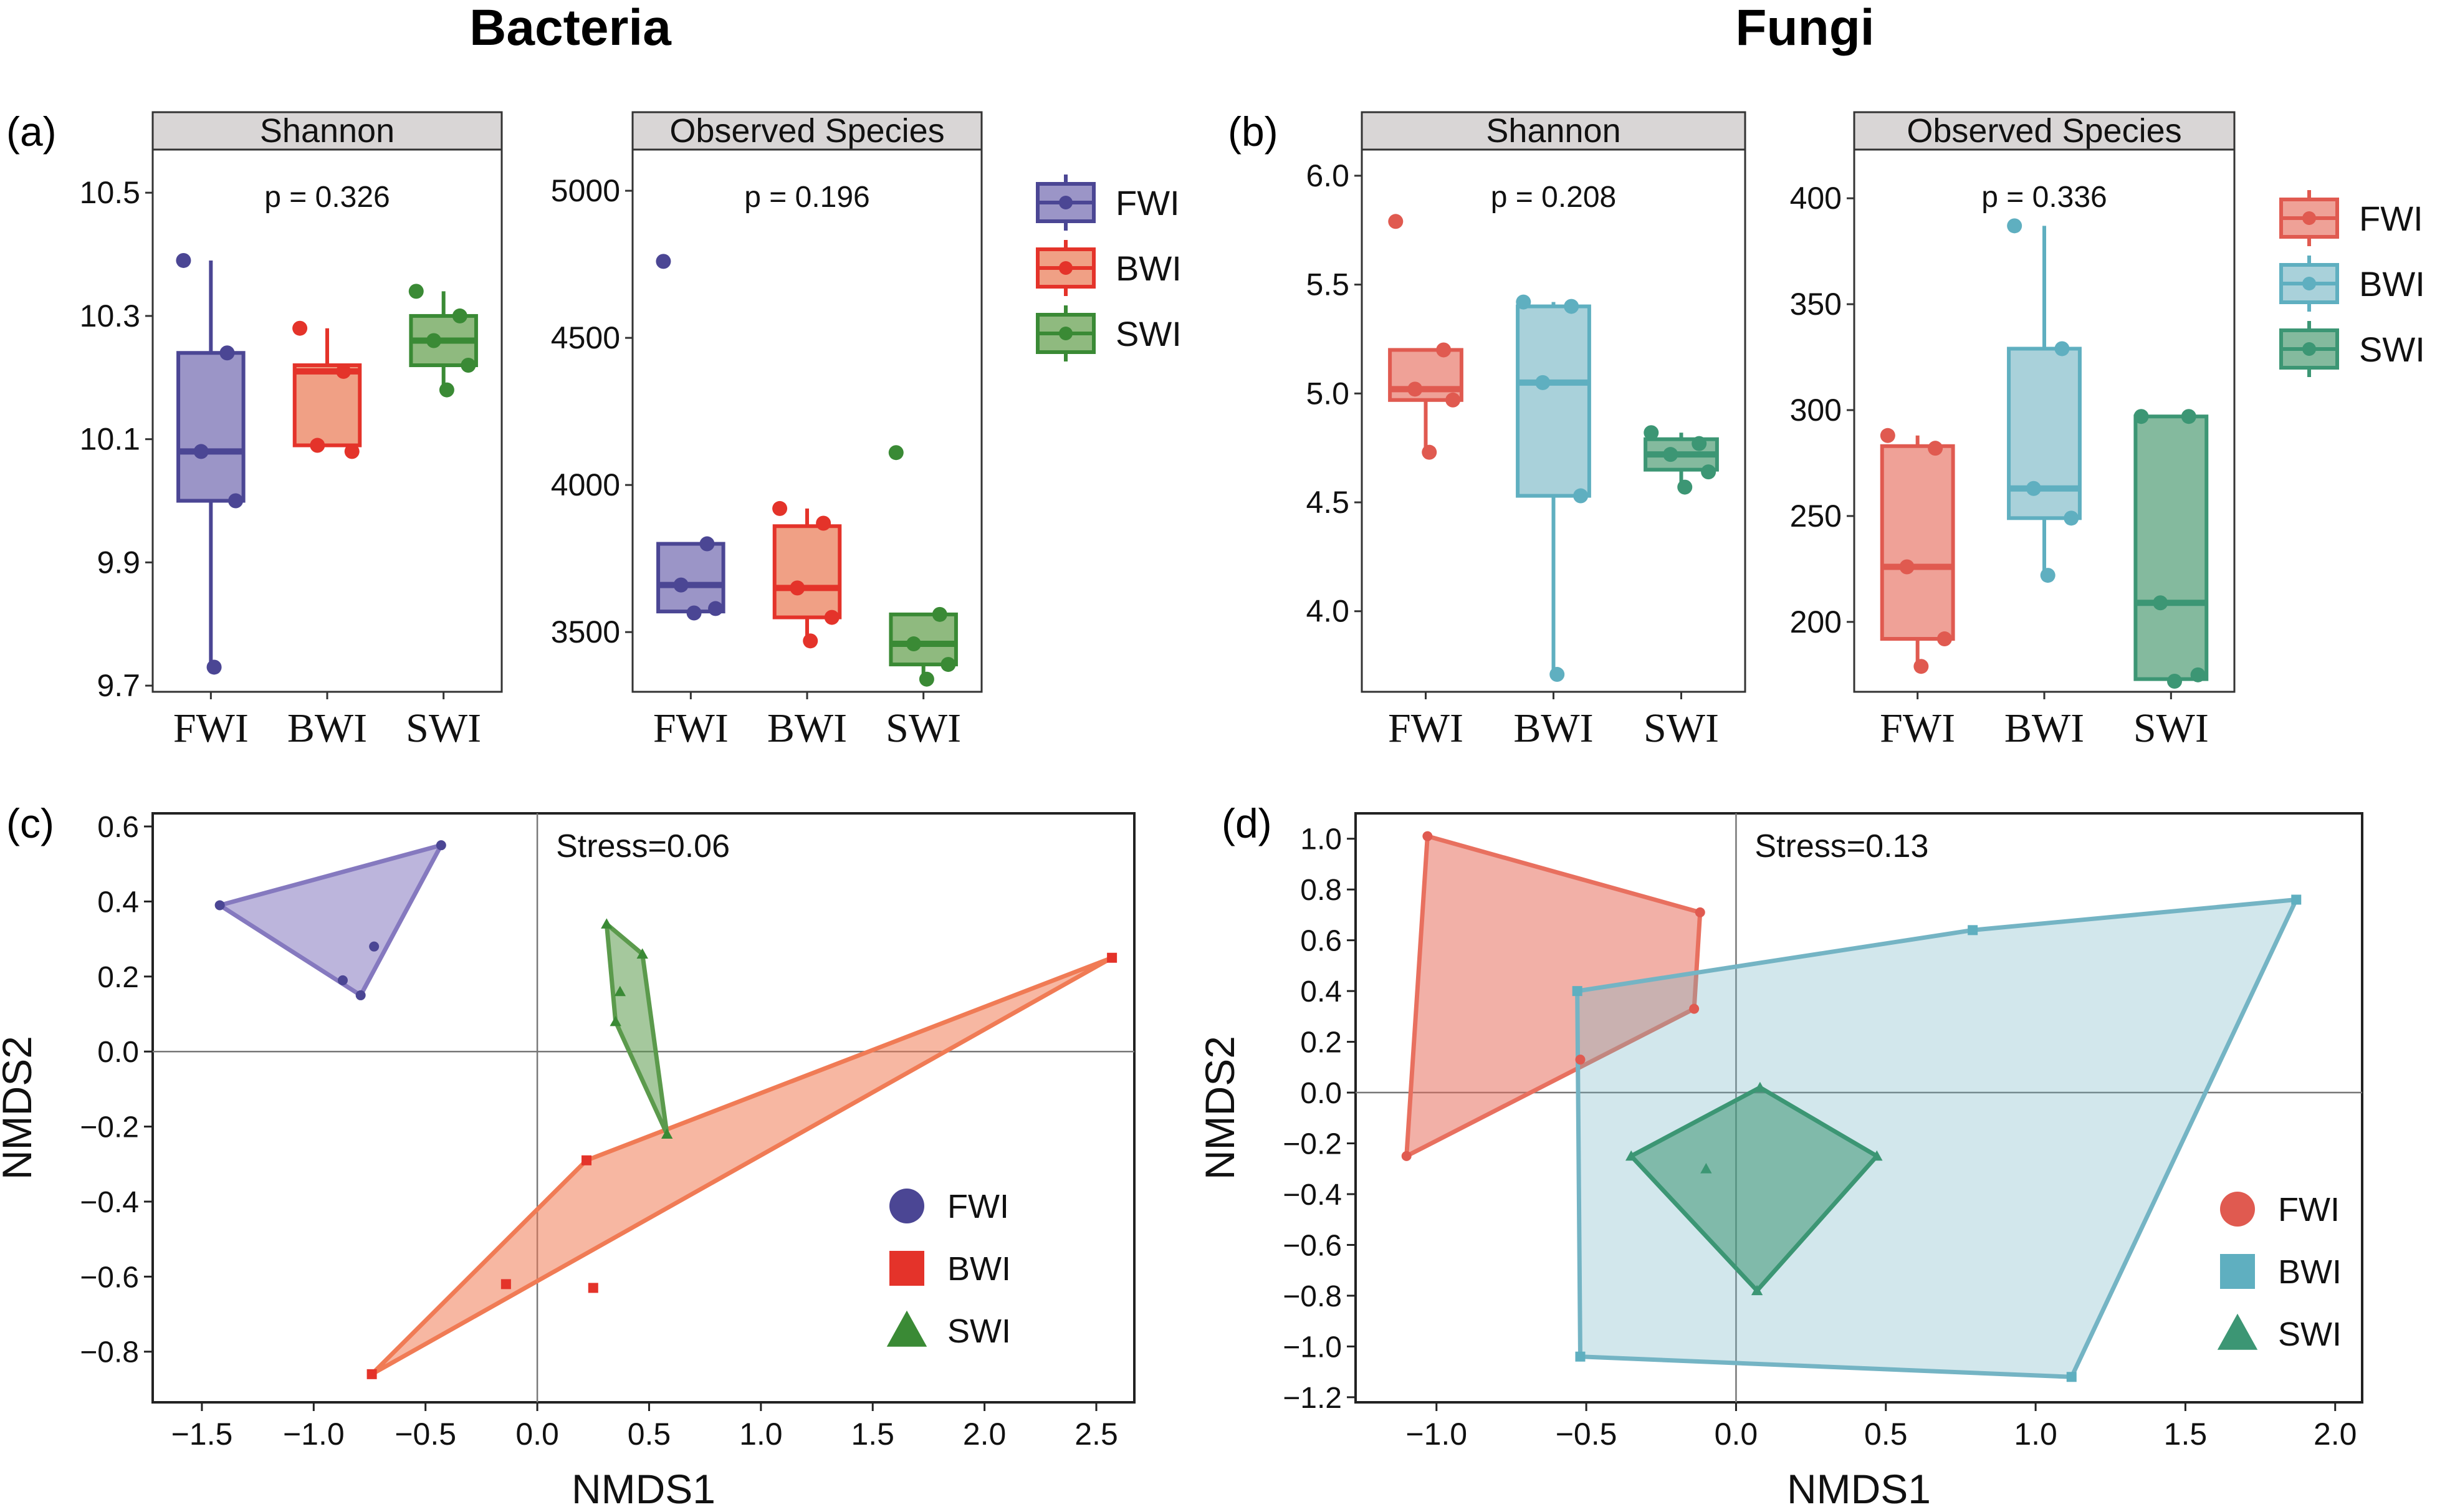 The height and width of the screenshot is (1512, 2460). Describe the element at coordinates (30, 823) in the screenshot. I see `panel-label-c: (c)` at that location.